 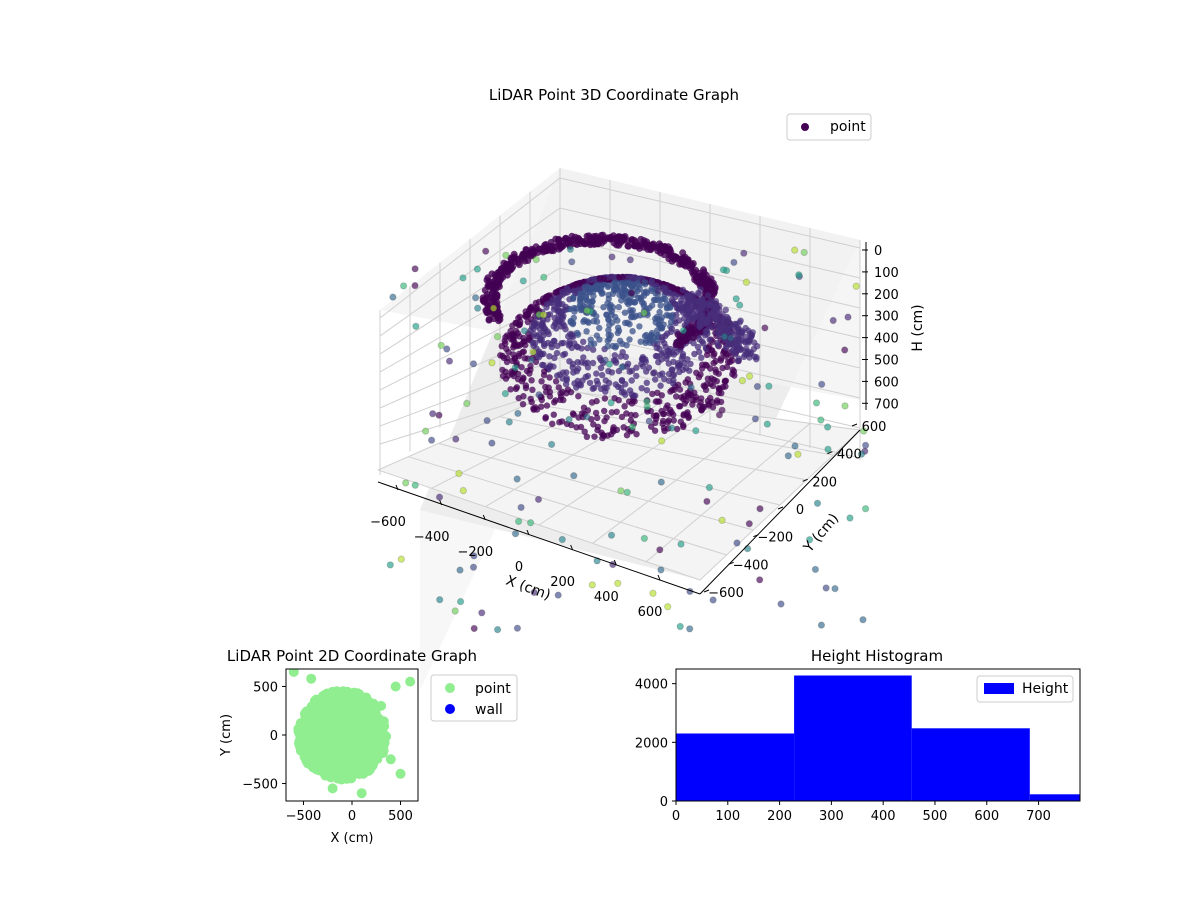 I want to click on y-tick-mark, so click(x=854, y=425).